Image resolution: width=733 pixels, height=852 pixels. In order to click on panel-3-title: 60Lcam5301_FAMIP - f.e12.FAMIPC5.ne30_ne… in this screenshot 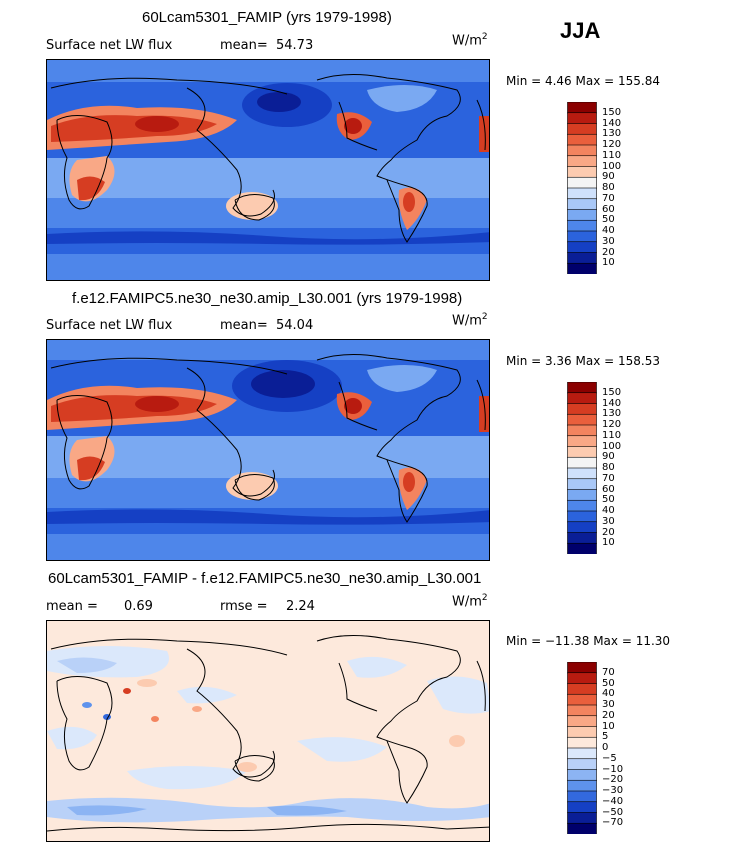, I will do `click(265, 578)`.